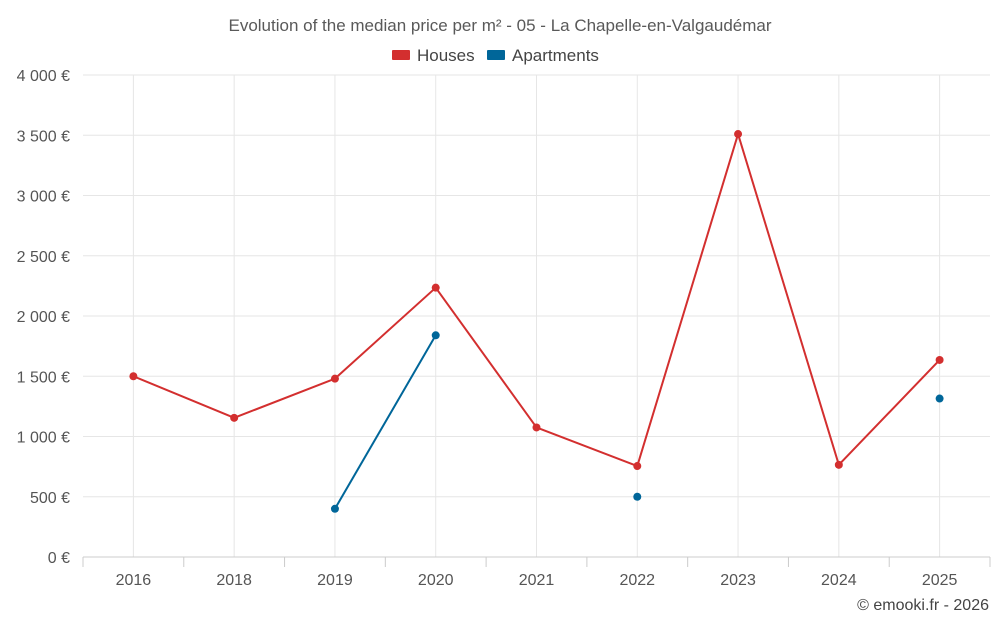 Image resolution: width=1000 pixels, height=625 pixels. What do you see at coordinates (939, 398) in the screenshot?
I see `data-point-apartments-2025` at bounding box center [939, 398].